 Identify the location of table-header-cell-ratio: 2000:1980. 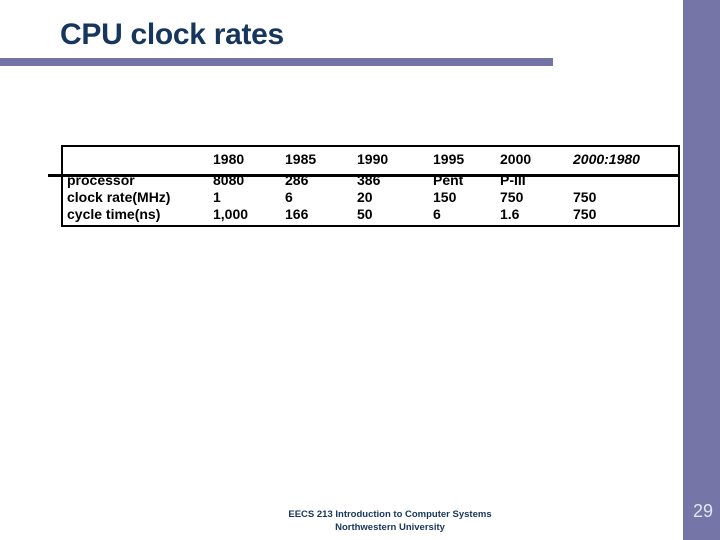
(606, 159).